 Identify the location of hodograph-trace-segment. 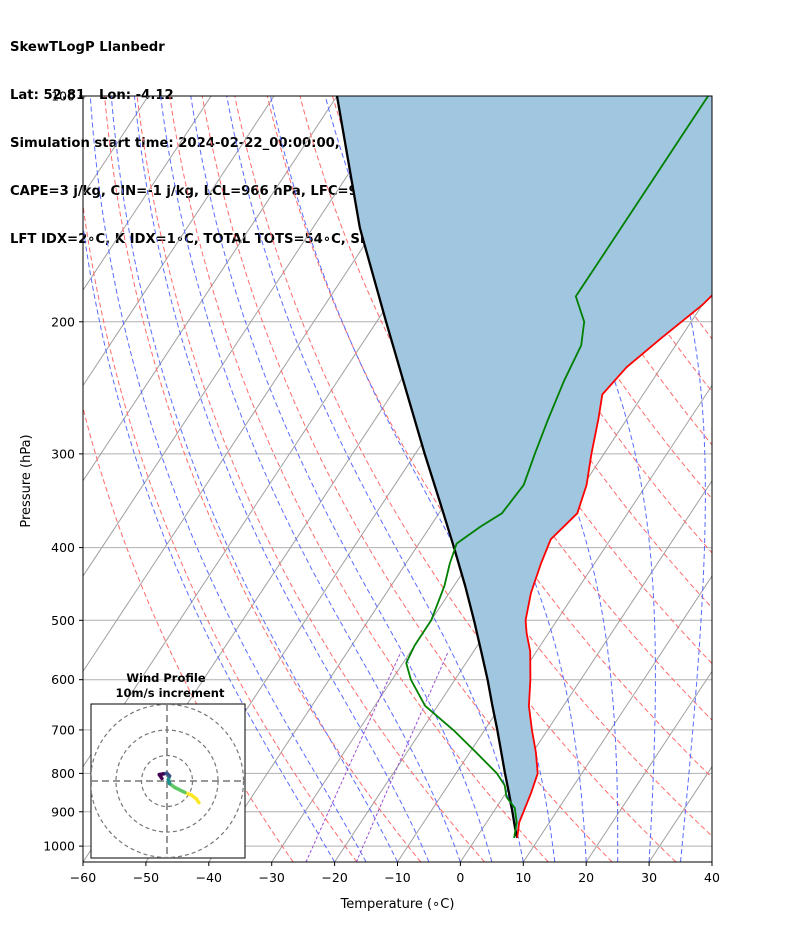
(179, 790).